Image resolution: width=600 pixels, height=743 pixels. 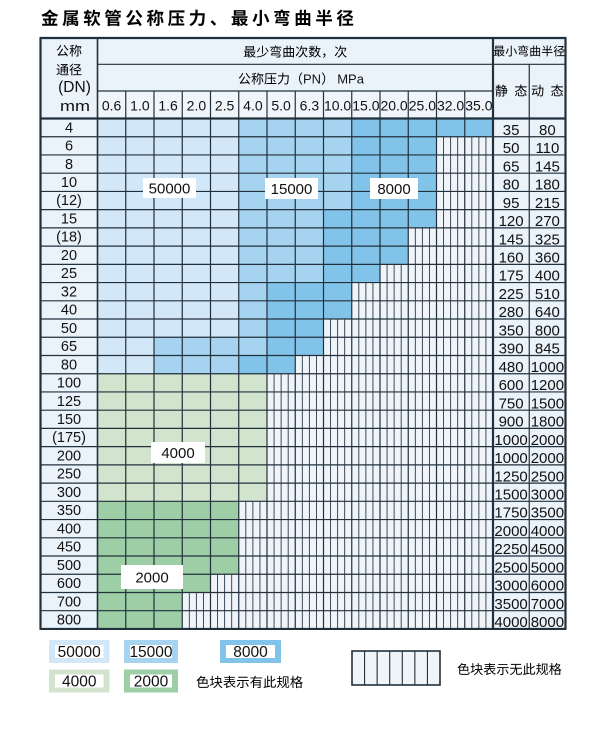 What do you see at coordinates (547, 148) in the screenshot?
I see `svg-text: 110` at bounding box center [547, 148].